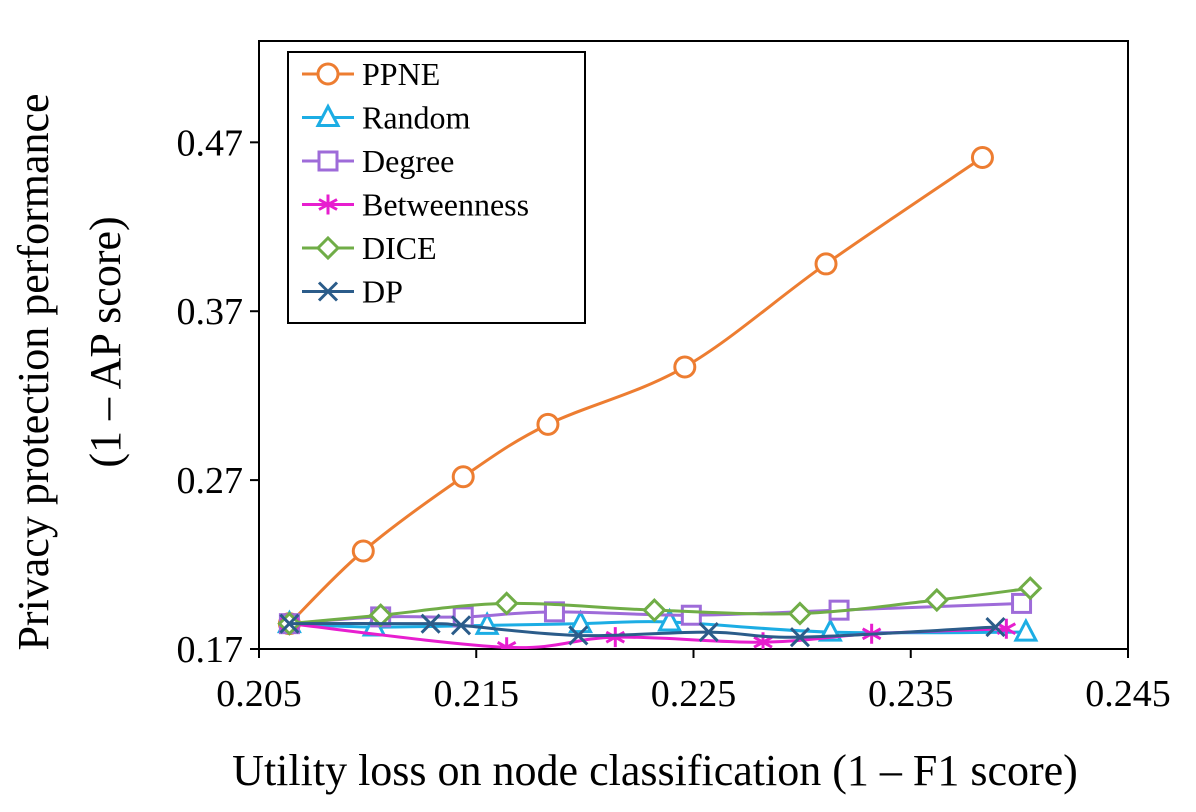 This screenshot has width=1196, height=812. What do you see at coordinates (328, 204) in the screenshot?
I see `legend-marker-betweenness` at bounding box center [328, 204].